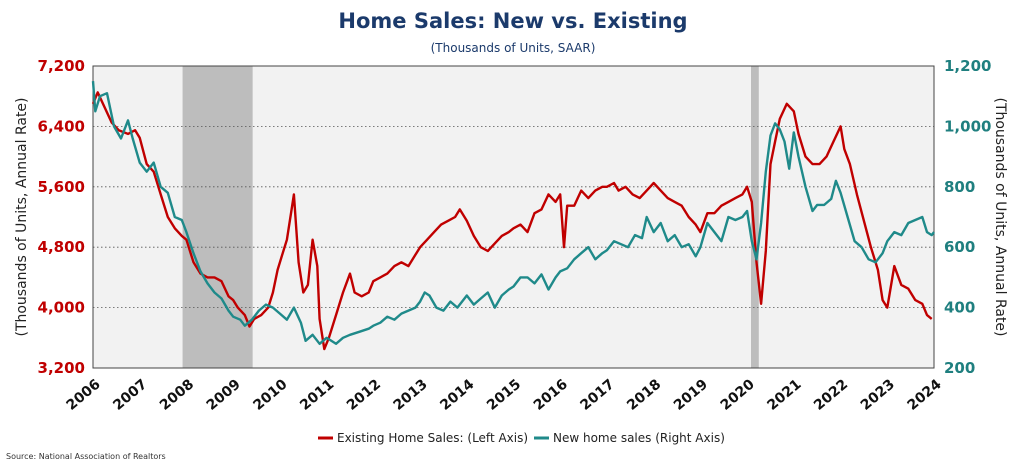 This screenshot has width=1024, height=465. What do you see at coordinates (224, 394) in the screenshot?
I see `x-axis-tick-label: 2009` at bounding box center [224, 394].